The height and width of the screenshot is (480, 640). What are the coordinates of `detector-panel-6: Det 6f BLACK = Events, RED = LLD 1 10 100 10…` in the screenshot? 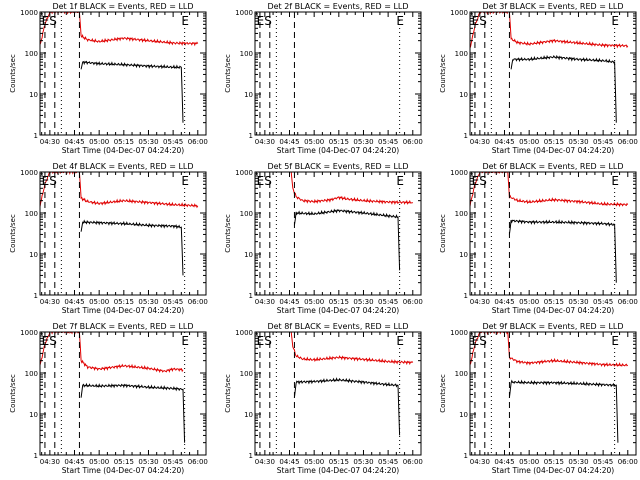 It's located at (538, 238).